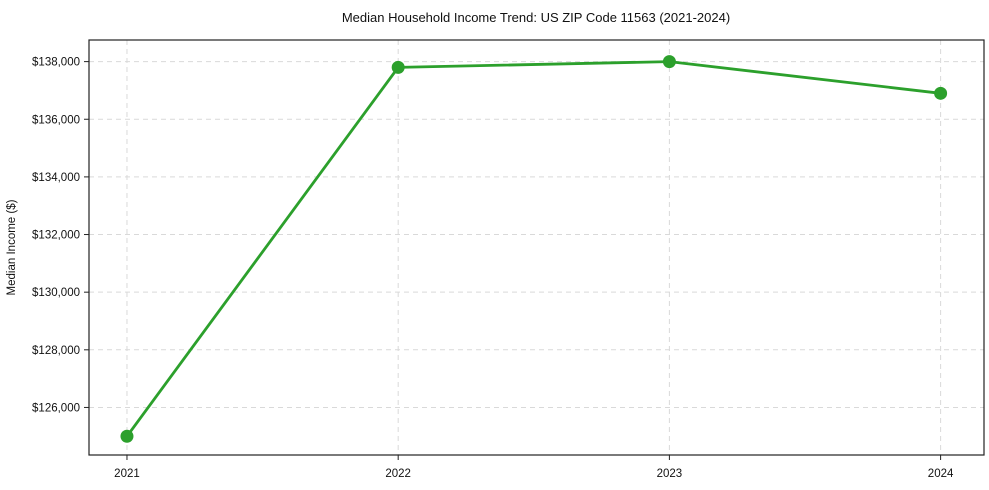  What do you see at coordinates (56, 293) in the screenshot?
I see `y-tick-label: $130,000` at bounding box center [56, 293].